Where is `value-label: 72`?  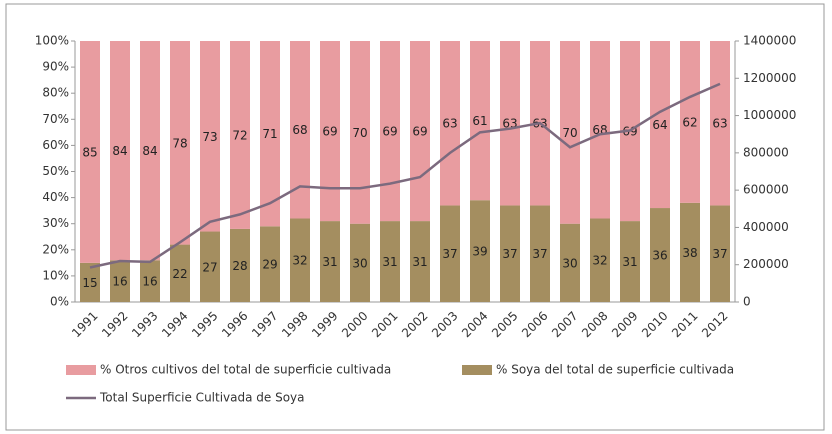
value-label: 72 is located at coordinates (239, 135).